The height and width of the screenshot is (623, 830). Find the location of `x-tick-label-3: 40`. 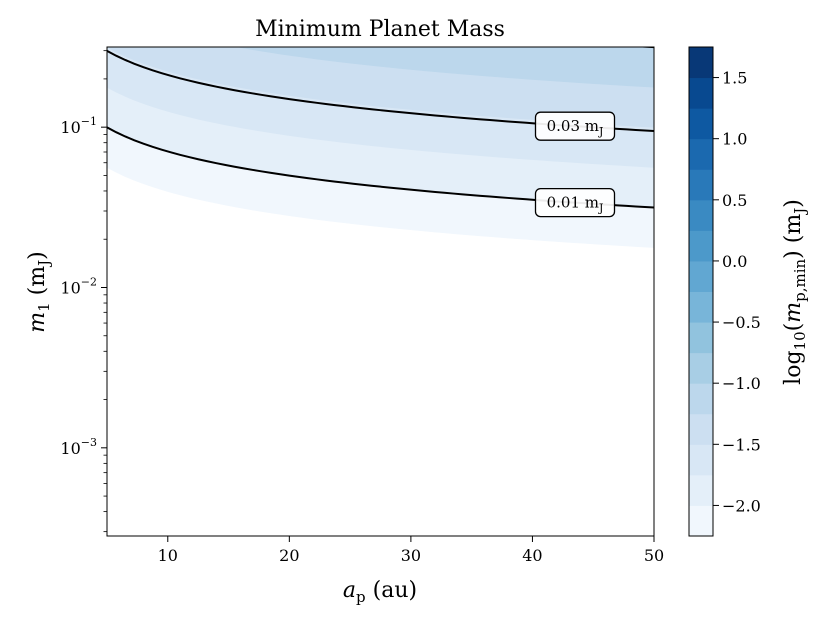

x-tick-label-3: 40 is located at coordinates (532, 555).